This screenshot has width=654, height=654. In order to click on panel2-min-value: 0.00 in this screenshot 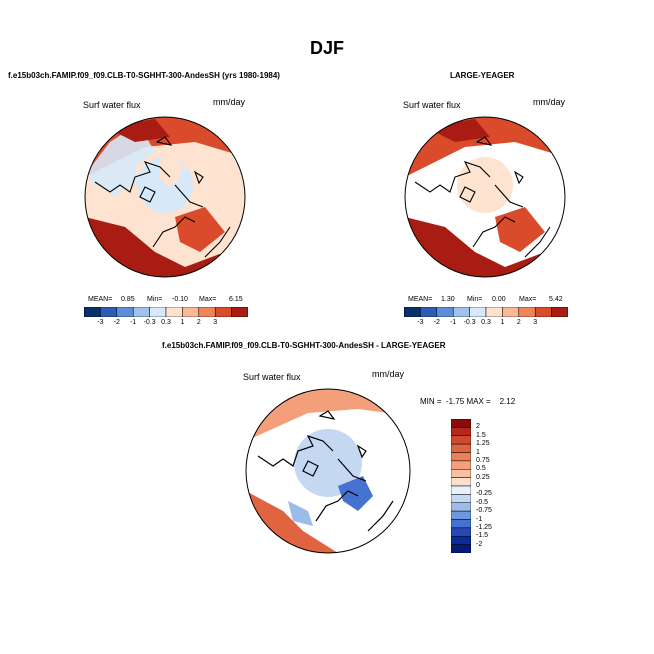, I will do `click(499, 299)`.